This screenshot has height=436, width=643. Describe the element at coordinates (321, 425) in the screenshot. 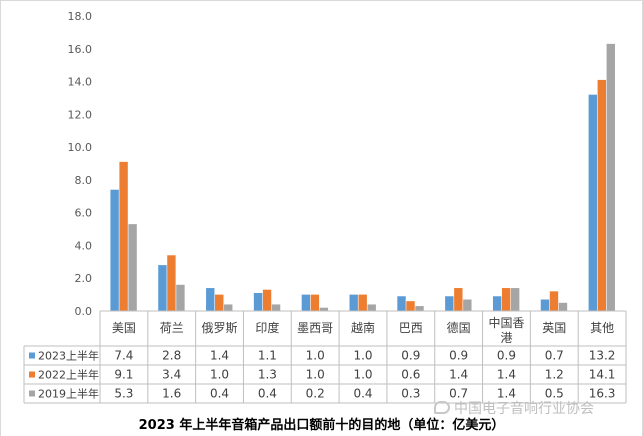

I see `chart-title: 2023 年上半年音箱产品出口额前十的目的地（单位：亿美元）` at that location.